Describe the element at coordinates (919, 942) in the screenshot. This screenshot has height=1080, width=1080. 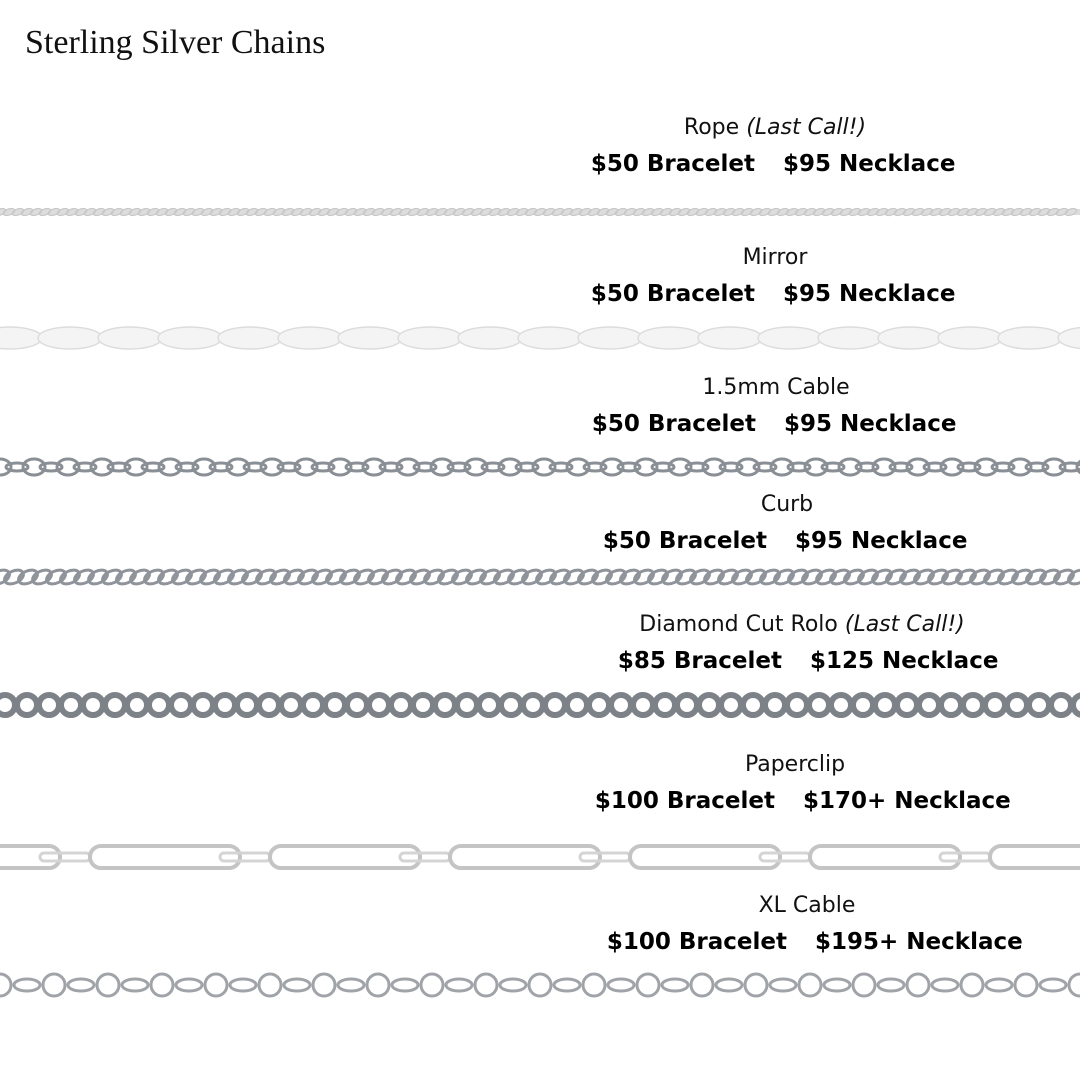
I see `necklace-price: $195+ Necklace` at that location.